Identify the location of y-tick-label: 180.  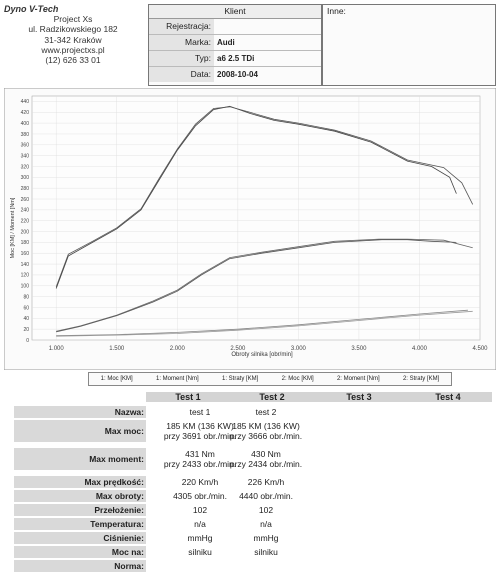
(25, 243).